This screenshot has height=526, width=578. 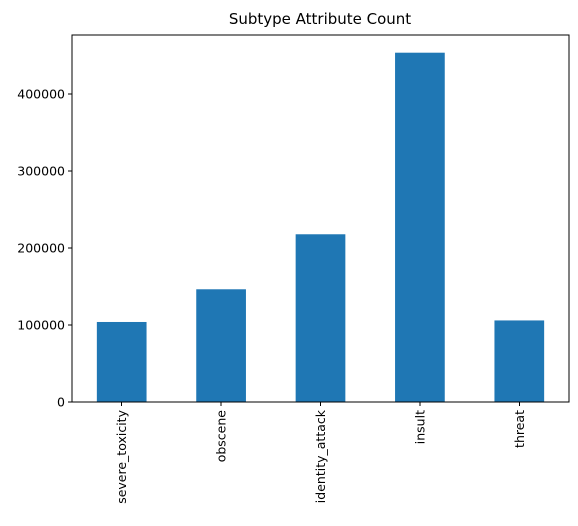 I want to click on x-tick-label: obscene, so click(x=221, y=436).